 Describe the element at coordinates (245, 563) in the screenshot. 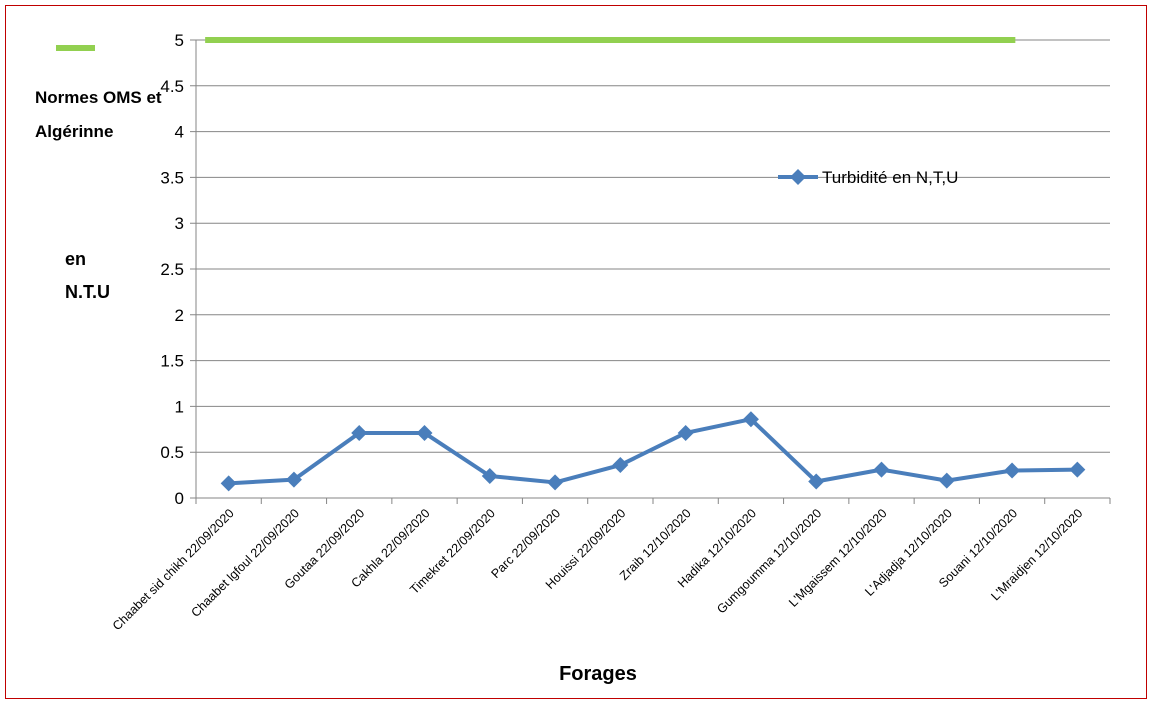

I see `x-tick-label: Chaabet lgfoul 22/09/2020` at that location.